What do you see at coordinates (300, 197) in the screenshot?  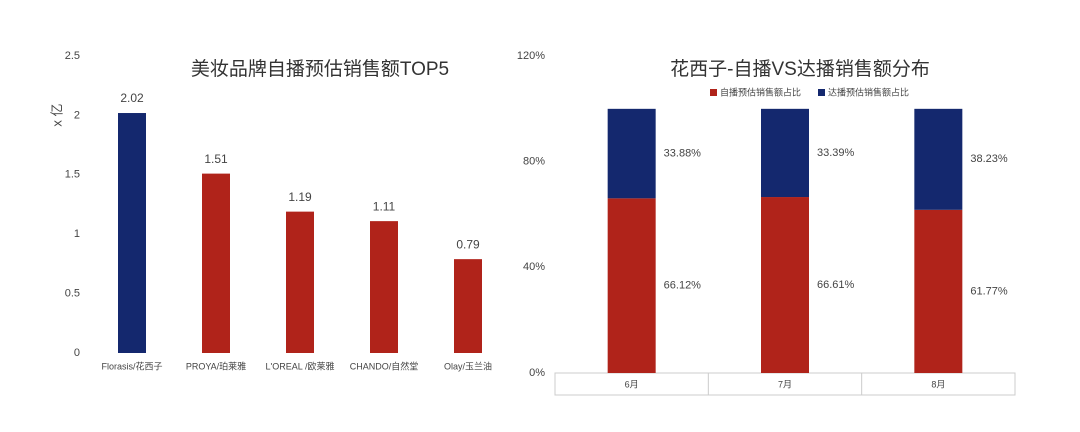 I see `data-label: 1.19` at bounding box center [300, 197].